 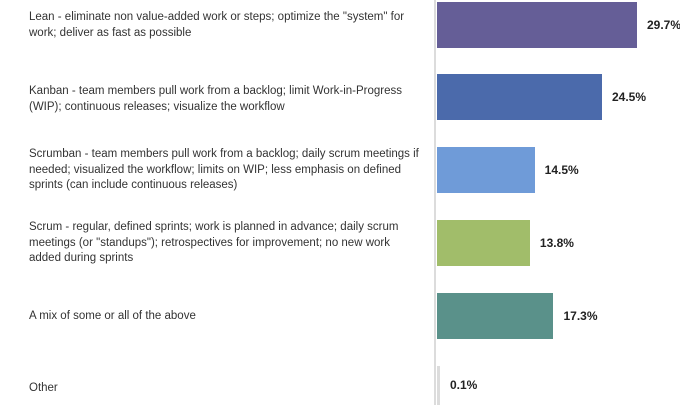 What do you see at coordinates (537, 25) in the screenshot?
I see `bar-lean` at bounding box center [537, 25].